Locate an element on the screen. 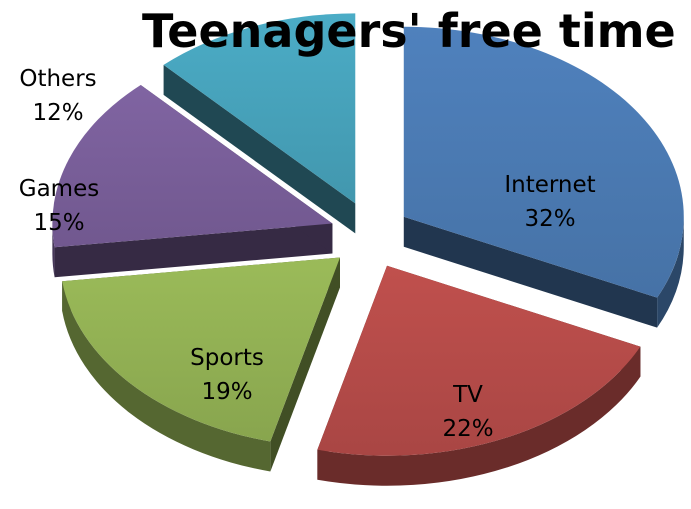 The height and width of the screenshot is (509, 691). slice-label-internet-value: 32% is located at coordinates (550, 219).